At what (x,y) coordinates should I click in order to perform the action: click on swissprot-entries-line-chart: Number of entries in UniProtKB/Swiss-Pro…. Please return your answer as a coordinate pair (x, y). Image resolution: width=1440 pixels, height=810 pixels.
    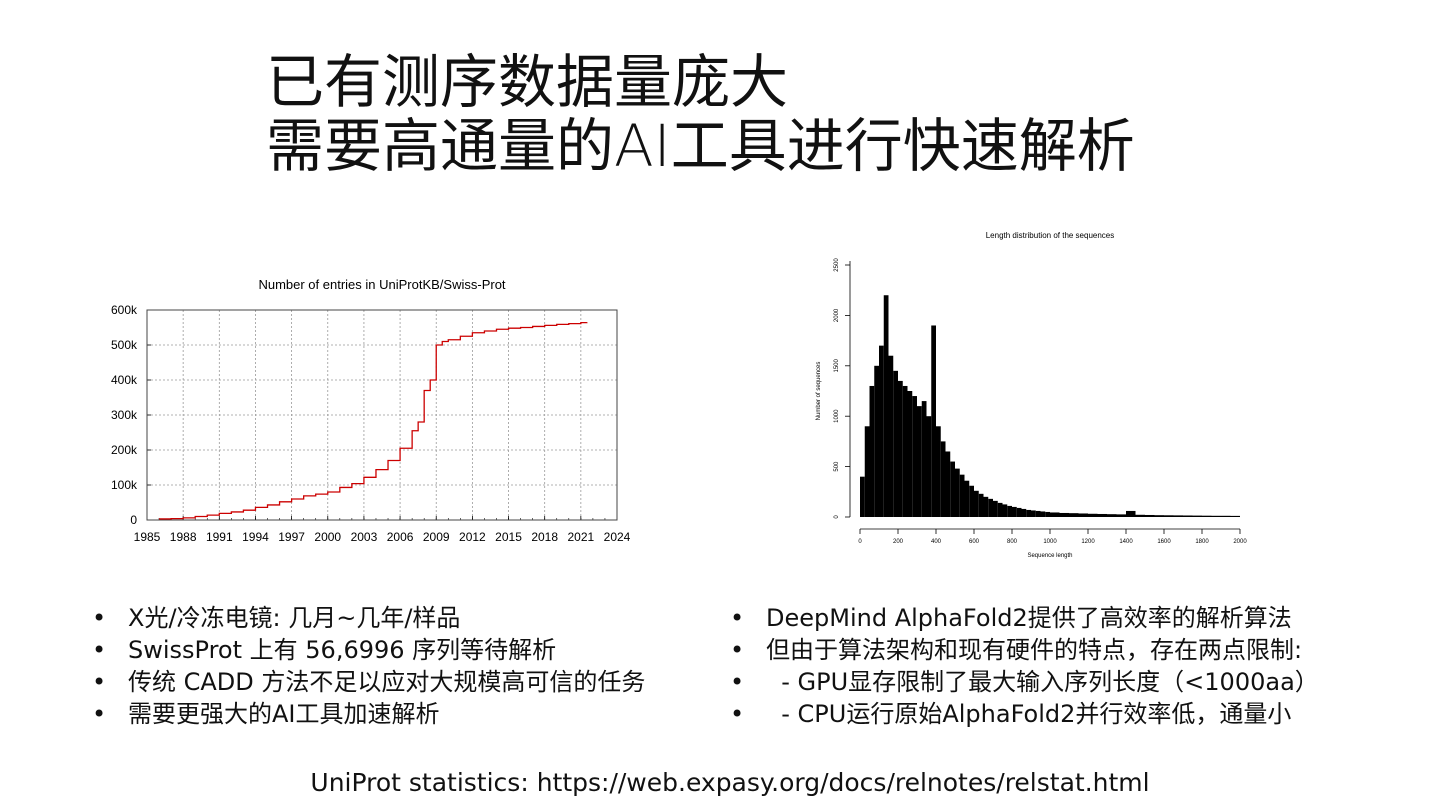
    Looking at the image, I should click on (371, 410).